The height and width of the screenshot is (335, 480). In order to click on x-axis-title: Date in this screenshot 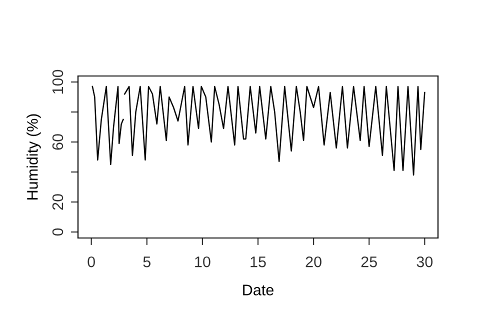, I will do `click(258, 290)`.